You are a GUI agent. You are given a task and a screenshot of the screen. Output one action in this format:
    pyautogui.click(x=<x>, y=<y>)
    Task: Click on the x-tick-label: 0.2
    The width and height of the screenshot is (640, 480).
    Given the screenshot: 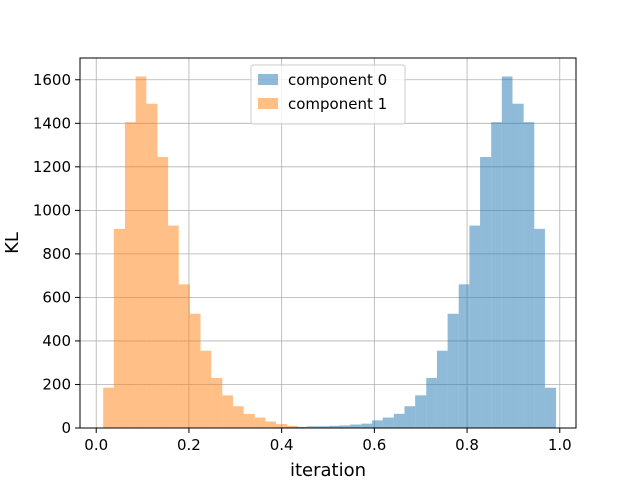 What is the action you would take?
    pyautogui.click(x=189, y=445)
    